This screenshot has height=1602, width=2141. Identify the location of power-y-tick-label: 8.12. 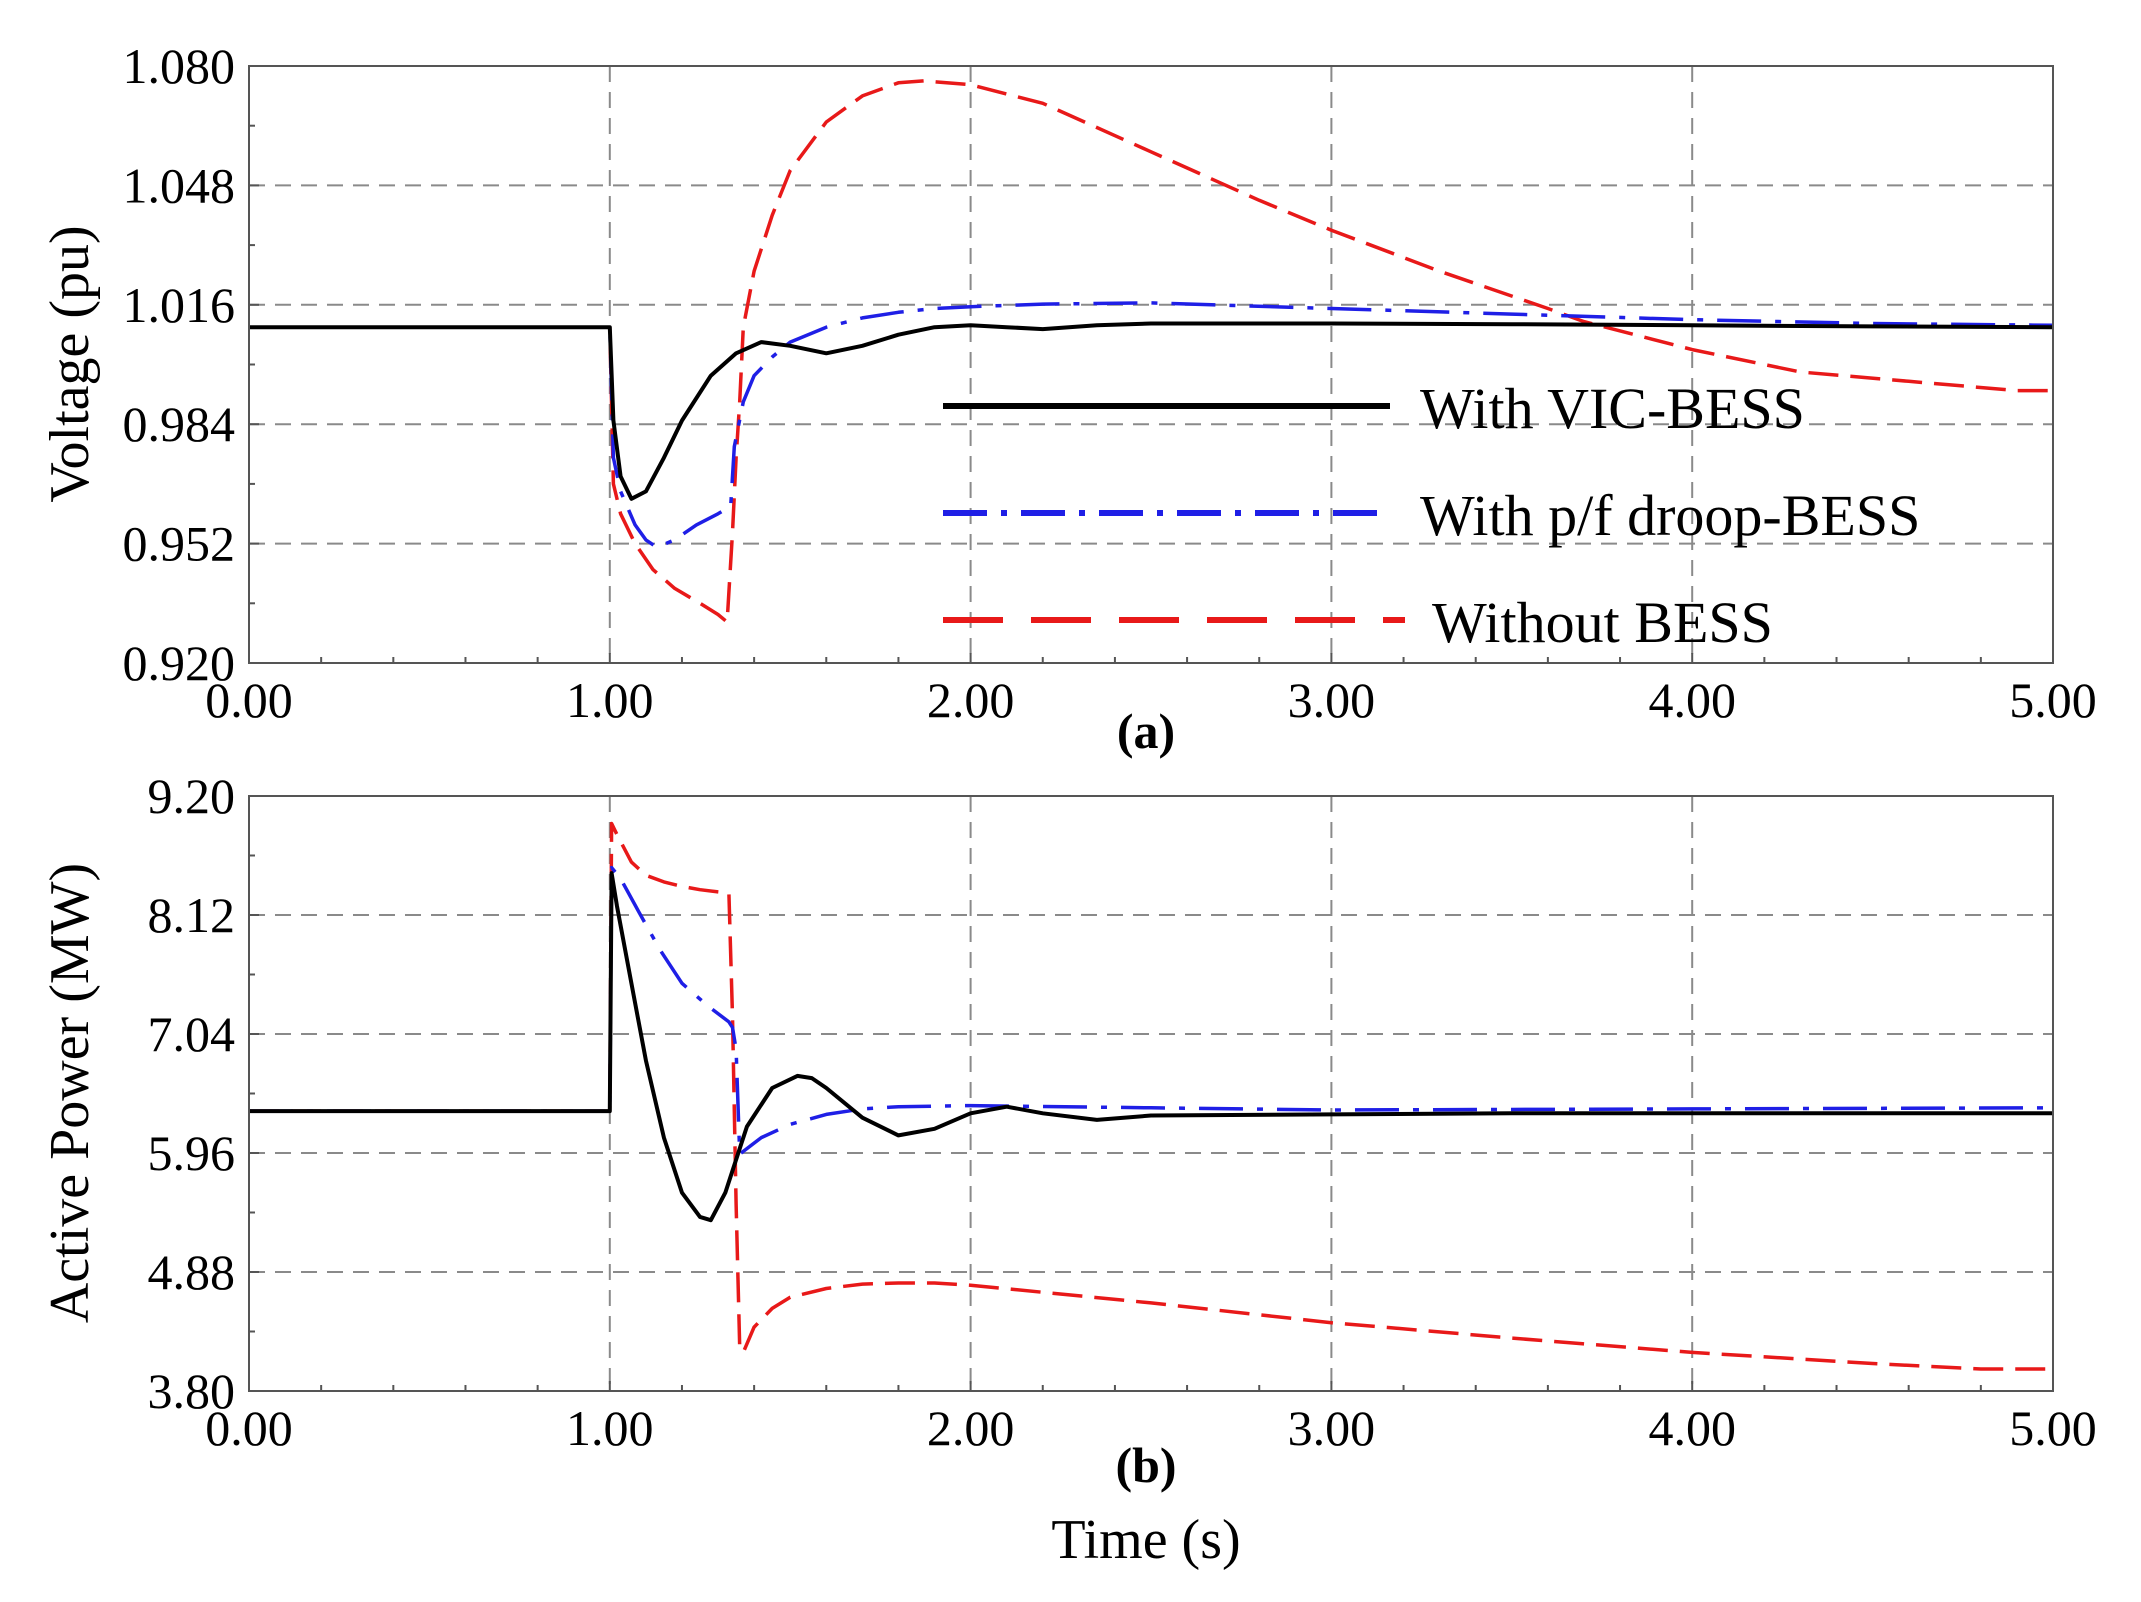
(192, 915).